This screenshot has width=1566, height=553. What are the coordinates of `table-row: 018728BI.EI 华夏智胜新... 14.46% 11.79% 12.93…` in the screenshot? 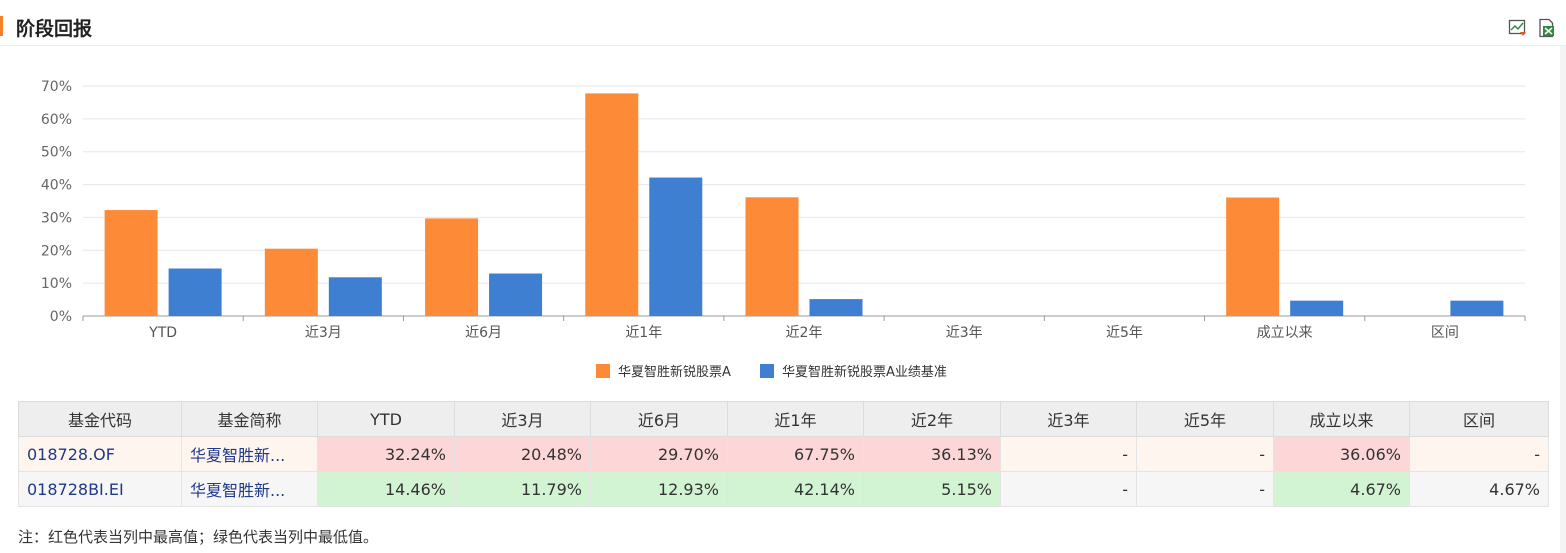 It's located at (783, 489).